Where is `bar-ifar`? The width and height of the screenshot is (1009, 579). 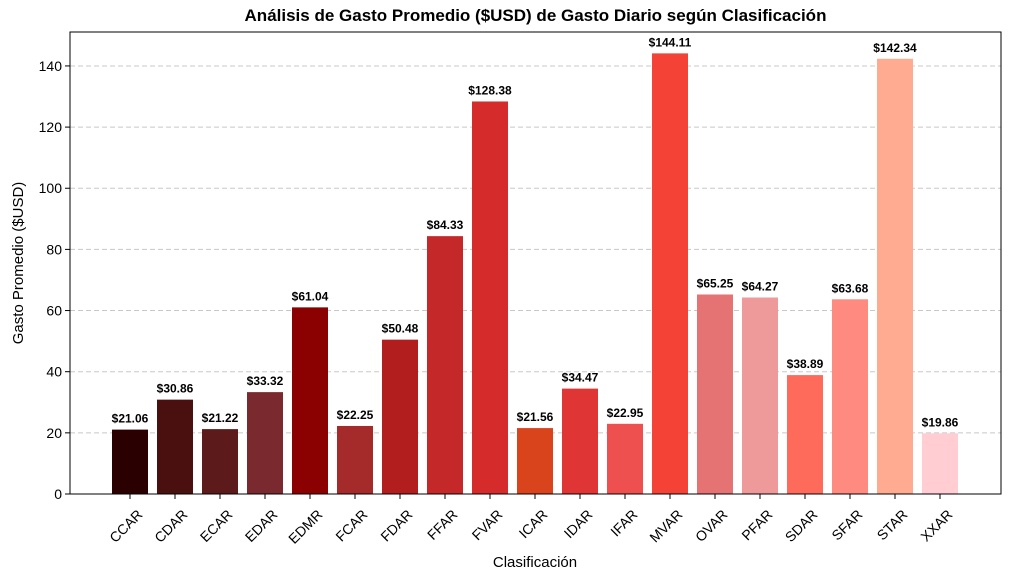 bar-ifar is located at coordinates (625, 458).